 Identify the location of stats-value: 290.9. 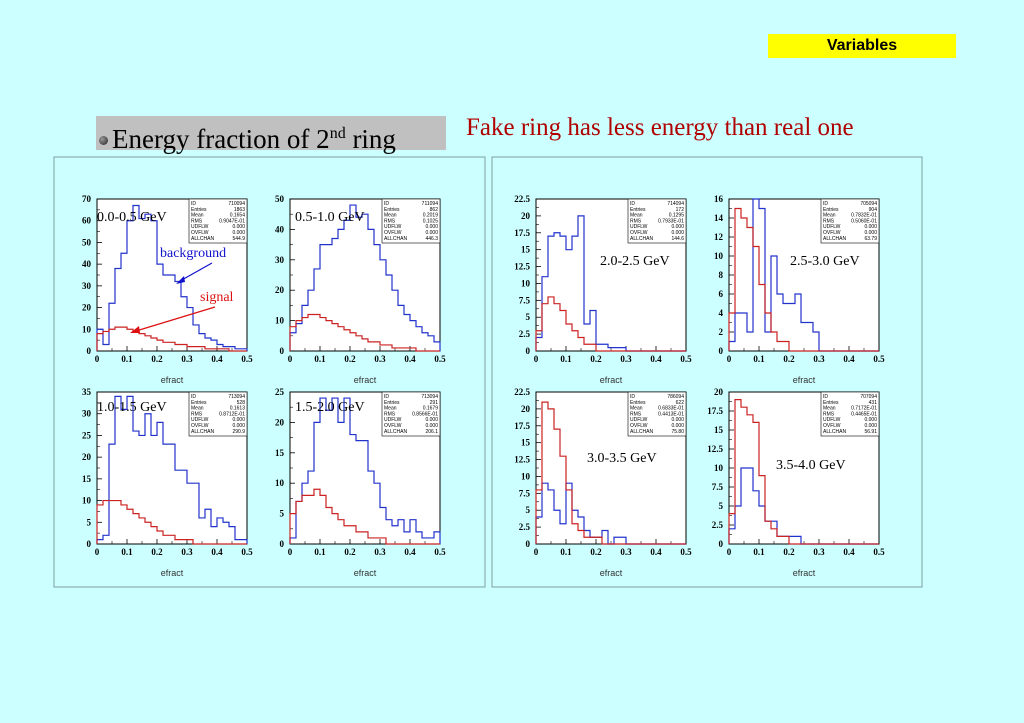
(238, 432).